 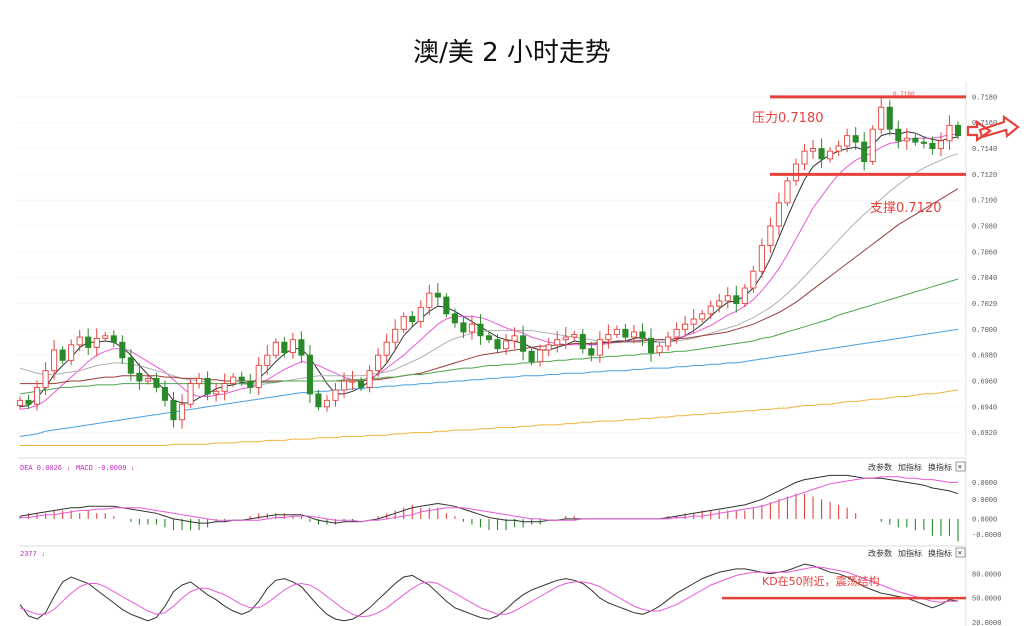 I want to click on main-y-tick: 0.7000, so click(x=984, y=331).